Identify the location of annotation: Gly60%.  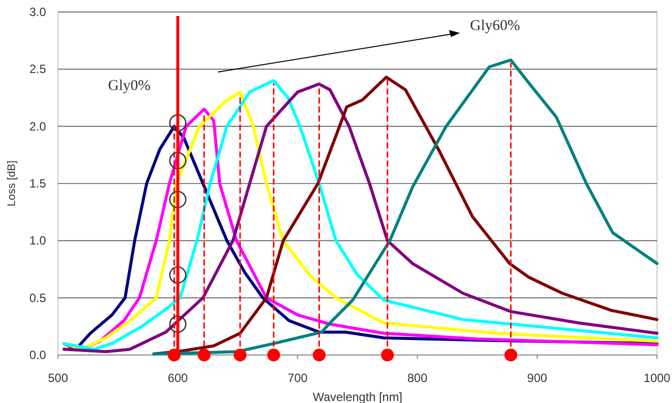
(495, 26).